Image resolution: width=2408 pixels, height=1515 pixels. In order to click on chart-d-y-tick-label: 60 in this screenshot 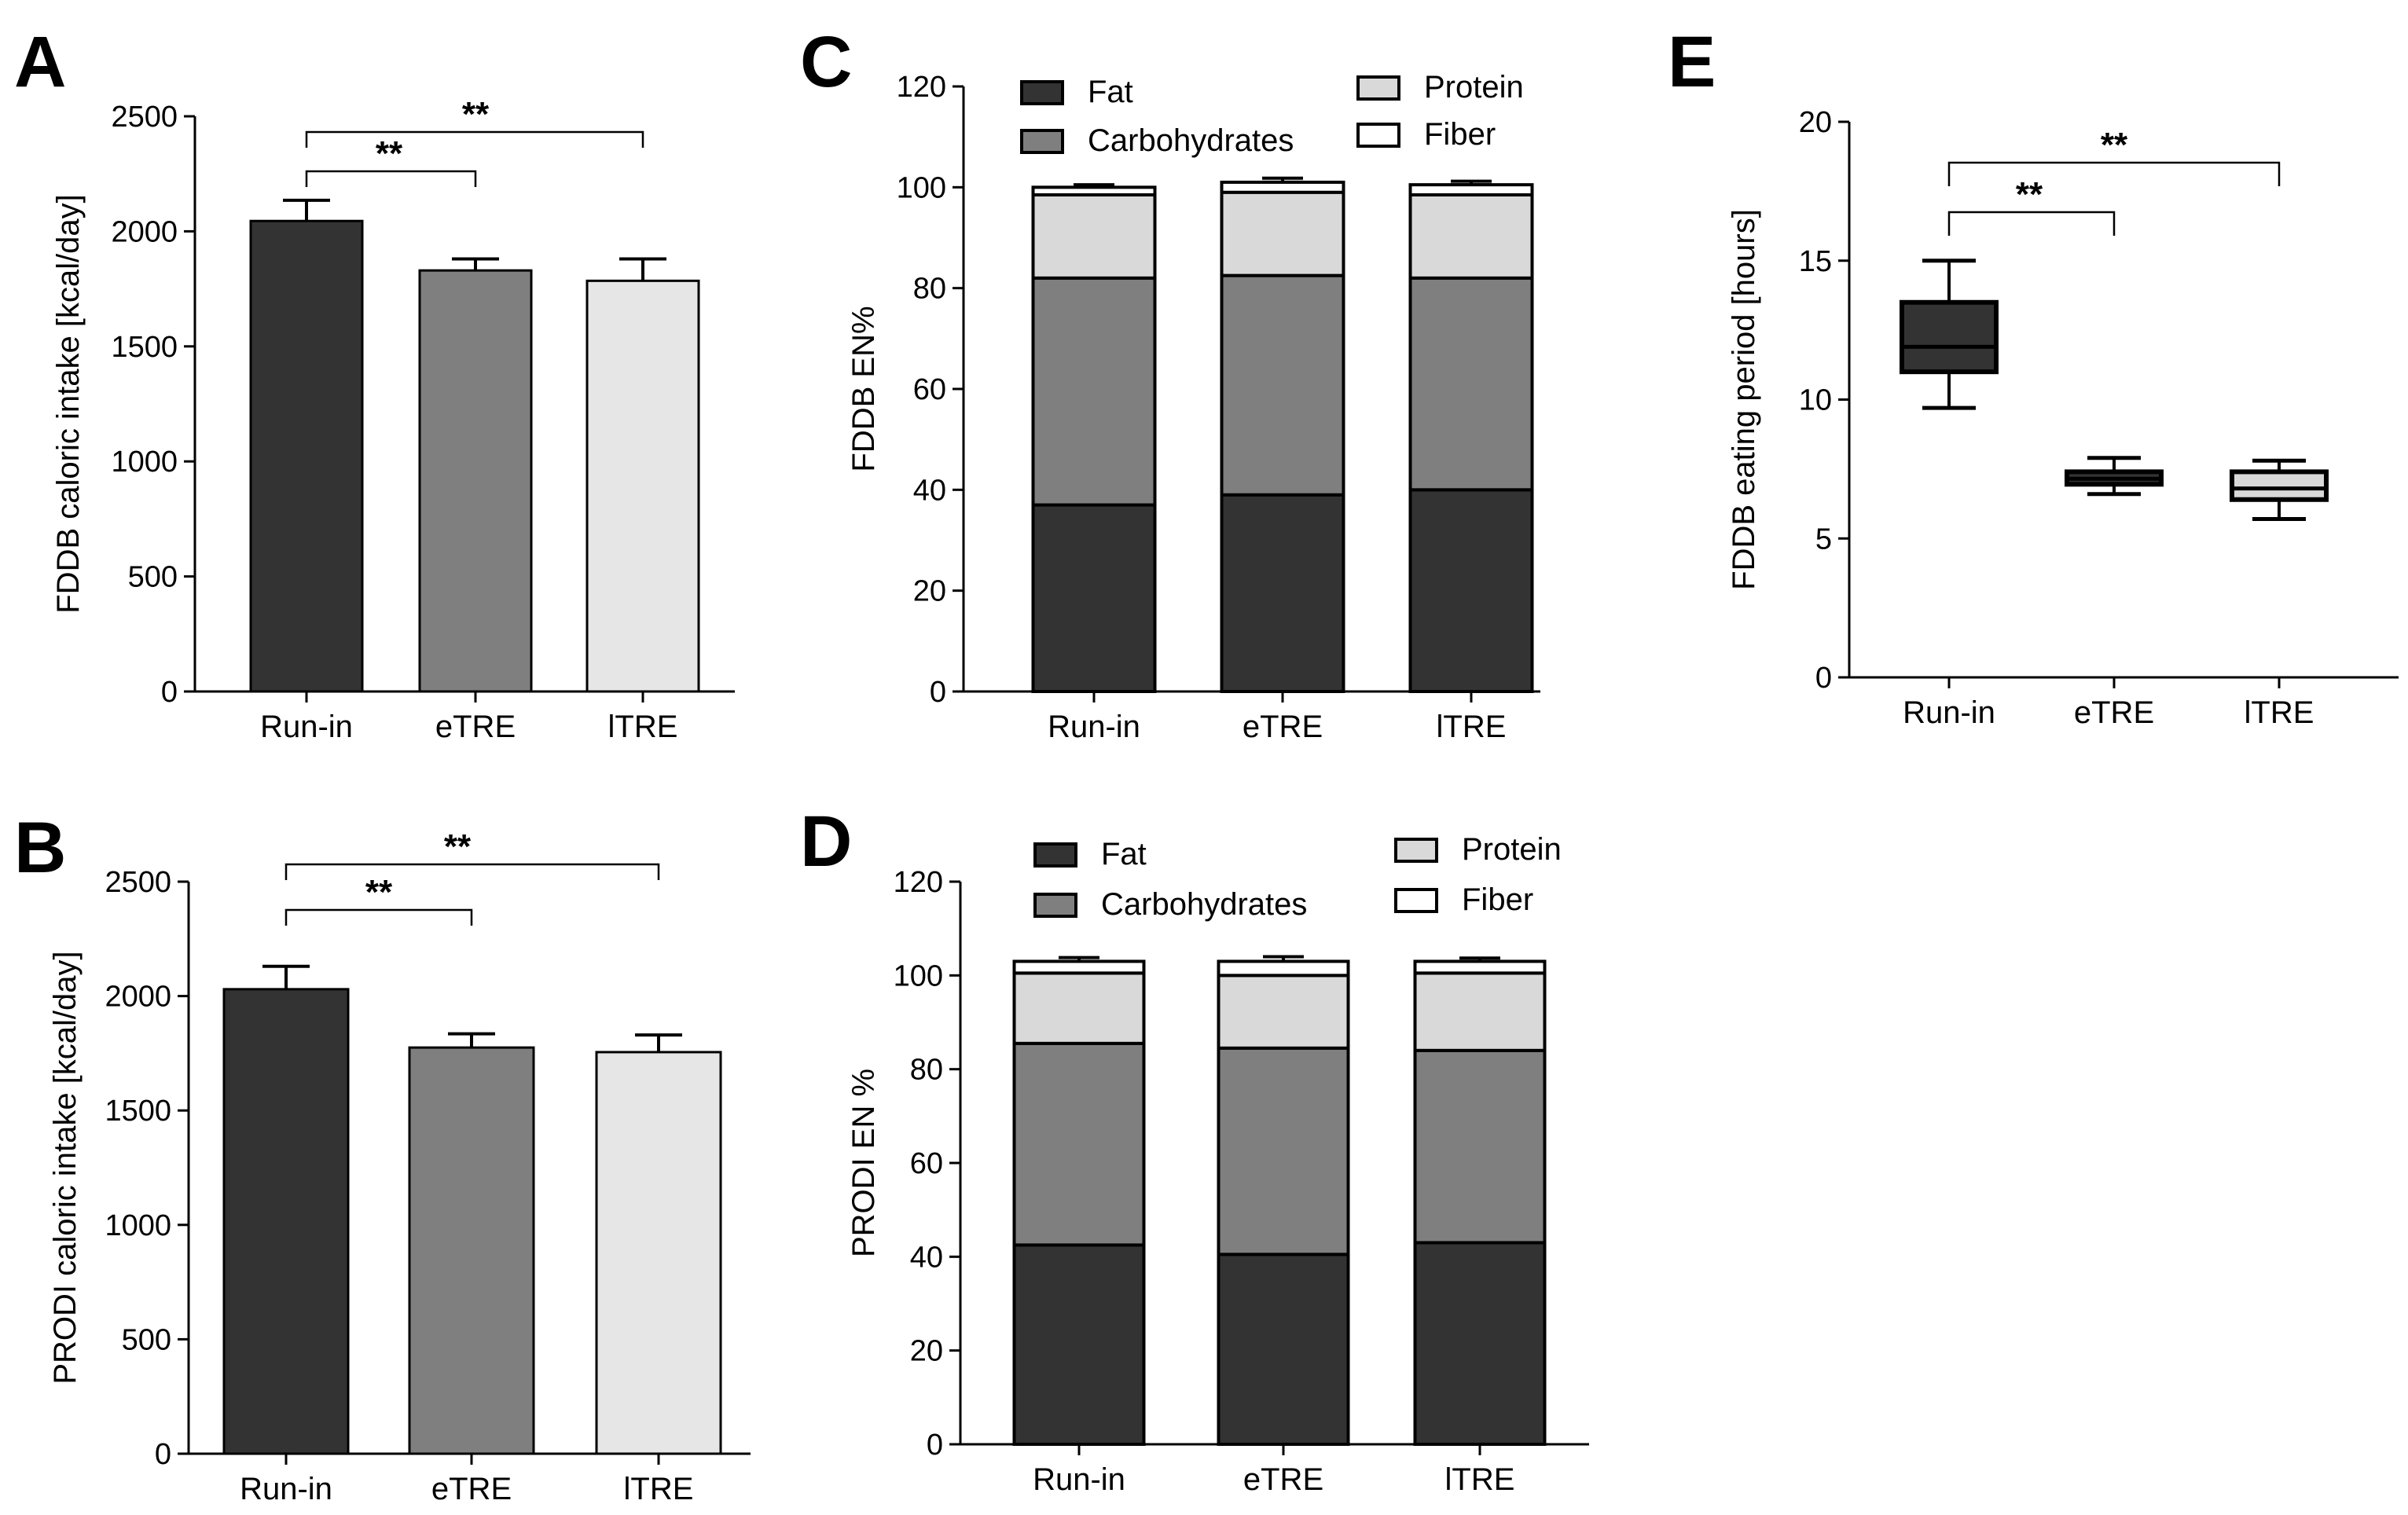, I will do `click(926, 1163)`.